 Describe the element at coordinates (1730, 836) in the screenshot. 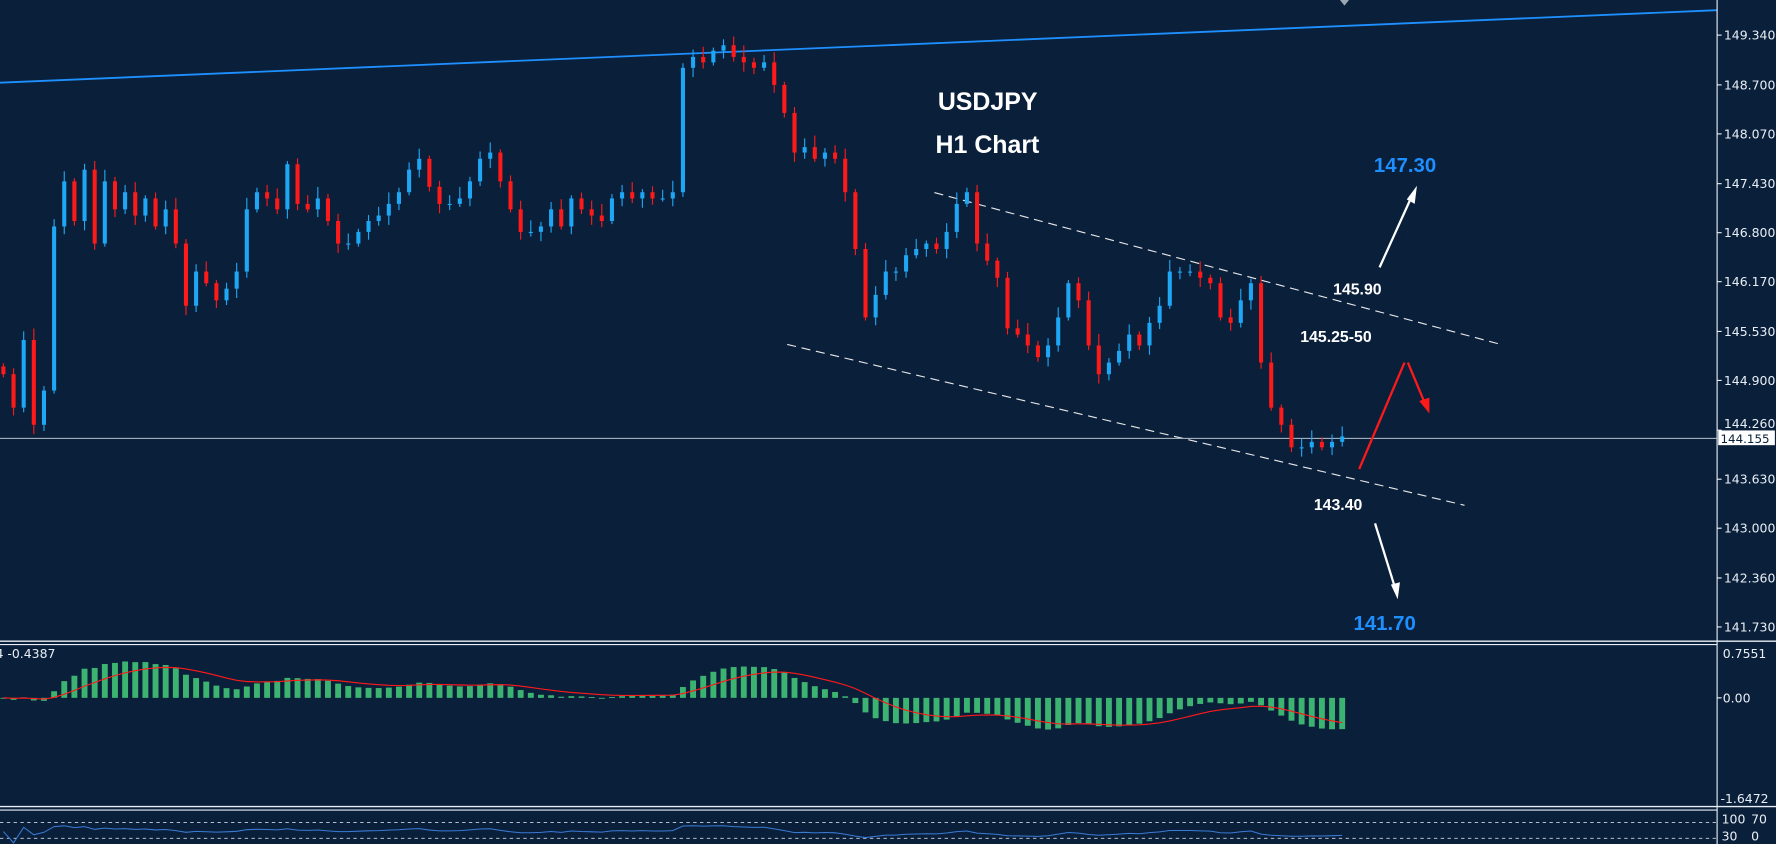

I see `rsi-tick-30: 30` at that location.